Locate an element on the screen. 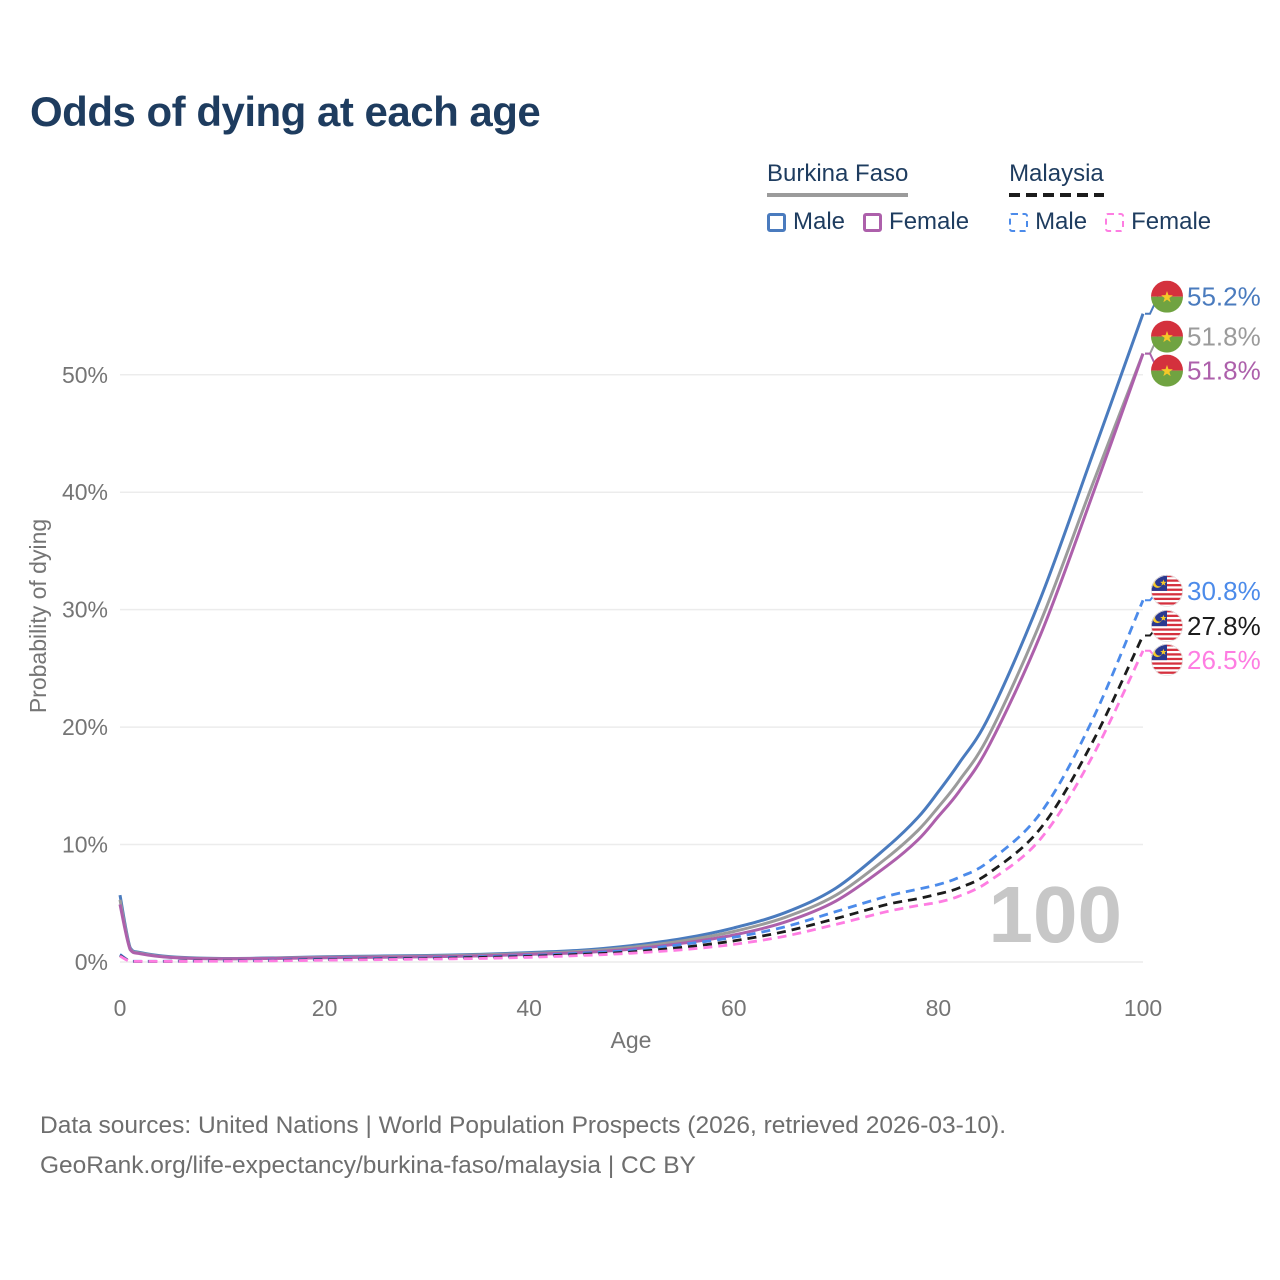 The height and width of the screenshot is (1280, 1280). legend-item-burkina-faso-female: Female is located at coordinates (916, 222).